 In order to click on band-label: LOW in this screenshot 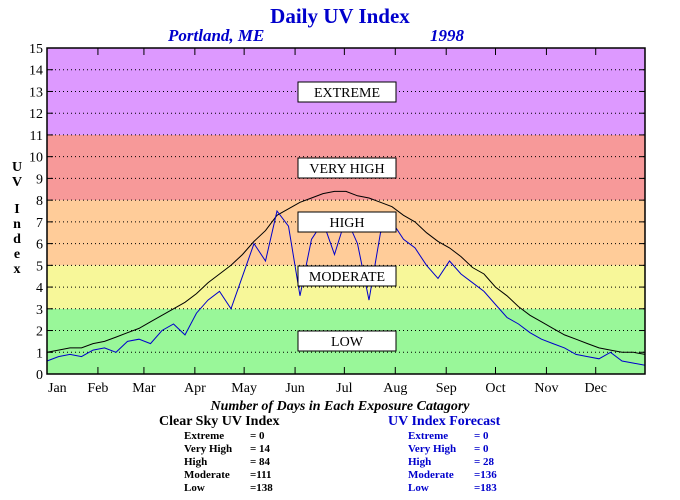, I will do `click(347, 342)`.